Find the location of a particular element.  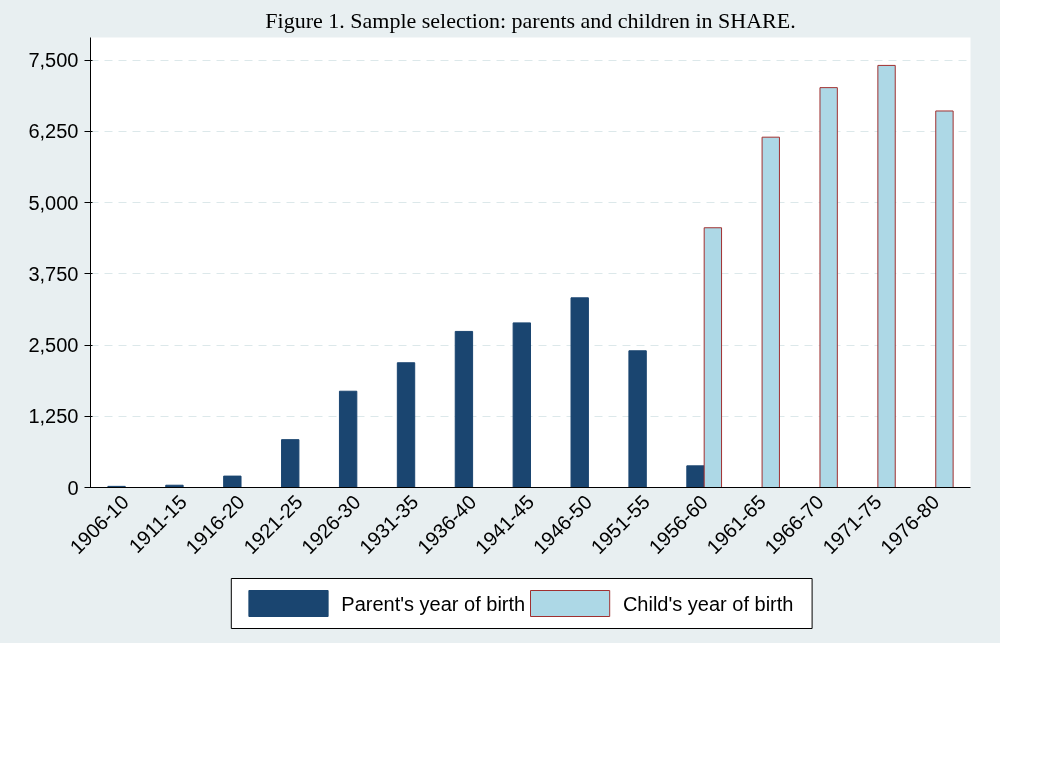

legend-label: Child's year of birth is located at coordinates (708, 603).